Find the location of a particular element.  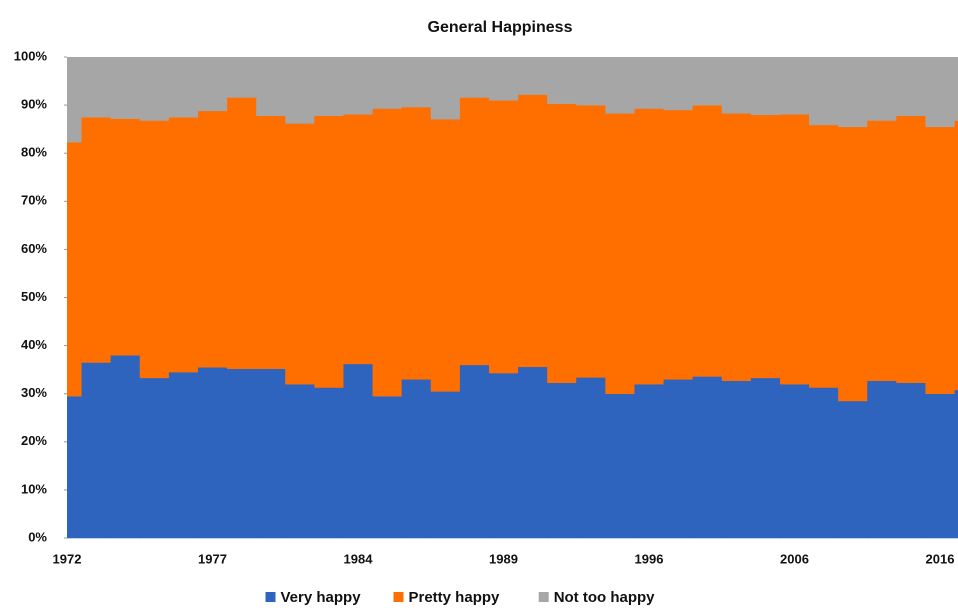

x-tick-label: 1989 is located at coordinates (503, 558).